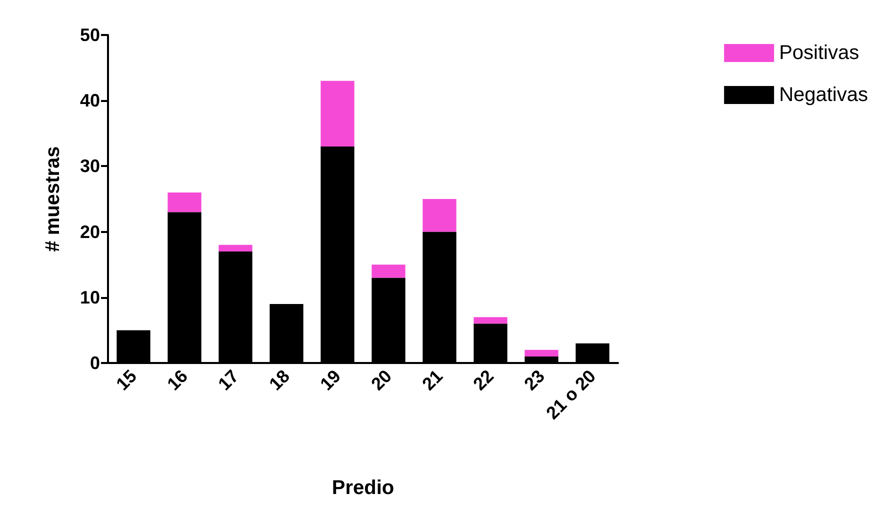 Image resolution: width=886 pixels, height=513 pixels. Describe the element at coordinates (819, 53) in the screenshot. I see `legend-label: Positivas` at that location.